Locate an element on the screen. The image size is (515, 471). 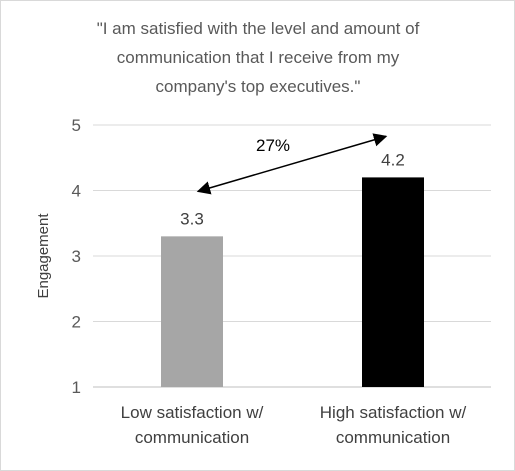
bar-low-satisfaction is located at coordinates (192, 311).